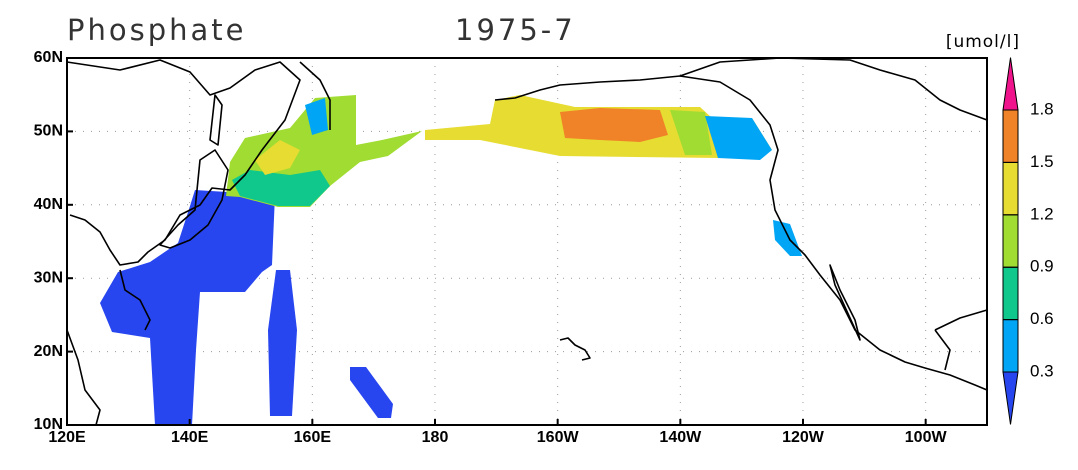  What do you see at coordinates (1042, 213) in the screenshot?
I see `colorbar-label: 1.2` at bounding box center [1042, 213].